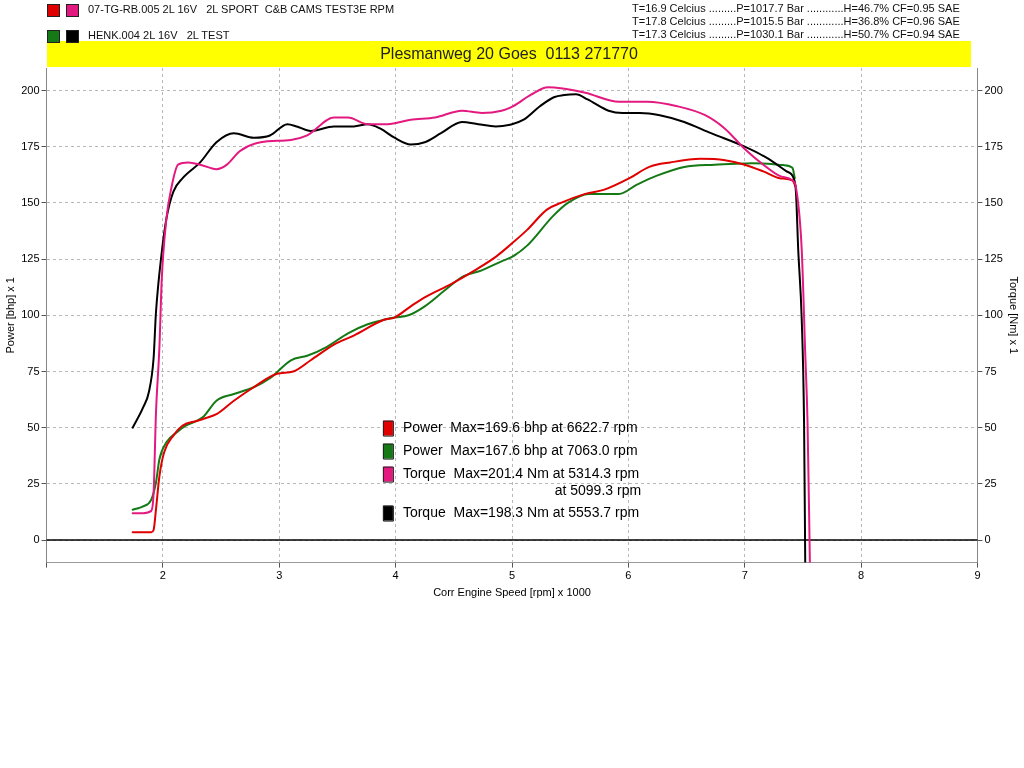 This screenshot has height=768, width=1024. I want to click on y-tick-label: 175, so click(30, 145).